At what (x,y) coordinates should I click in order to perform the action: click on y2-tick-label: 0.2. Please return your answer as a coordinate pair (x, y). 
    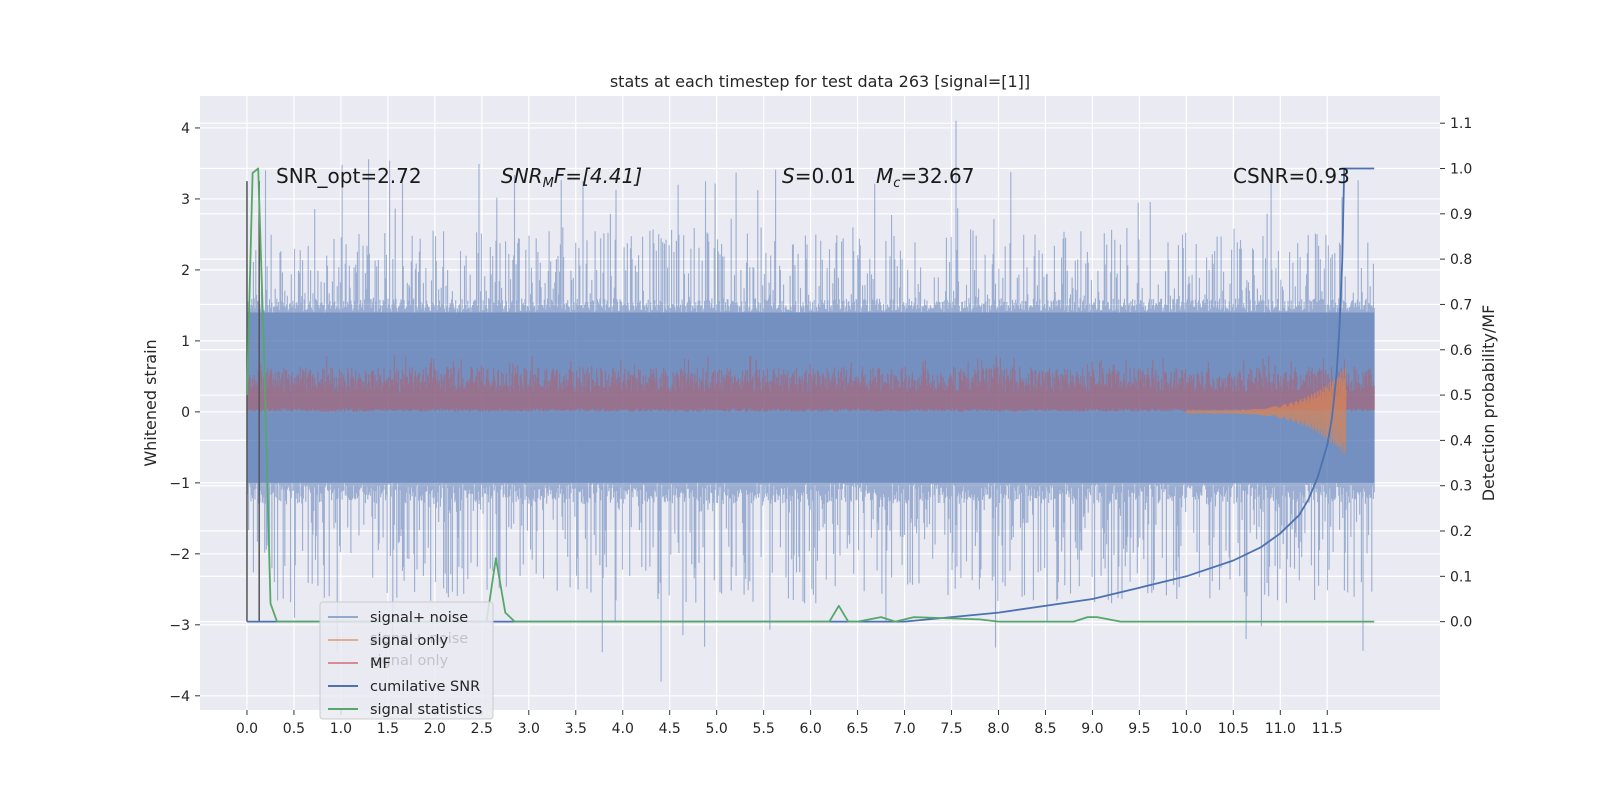
    Looking at the image, I should click on (1461, 532).